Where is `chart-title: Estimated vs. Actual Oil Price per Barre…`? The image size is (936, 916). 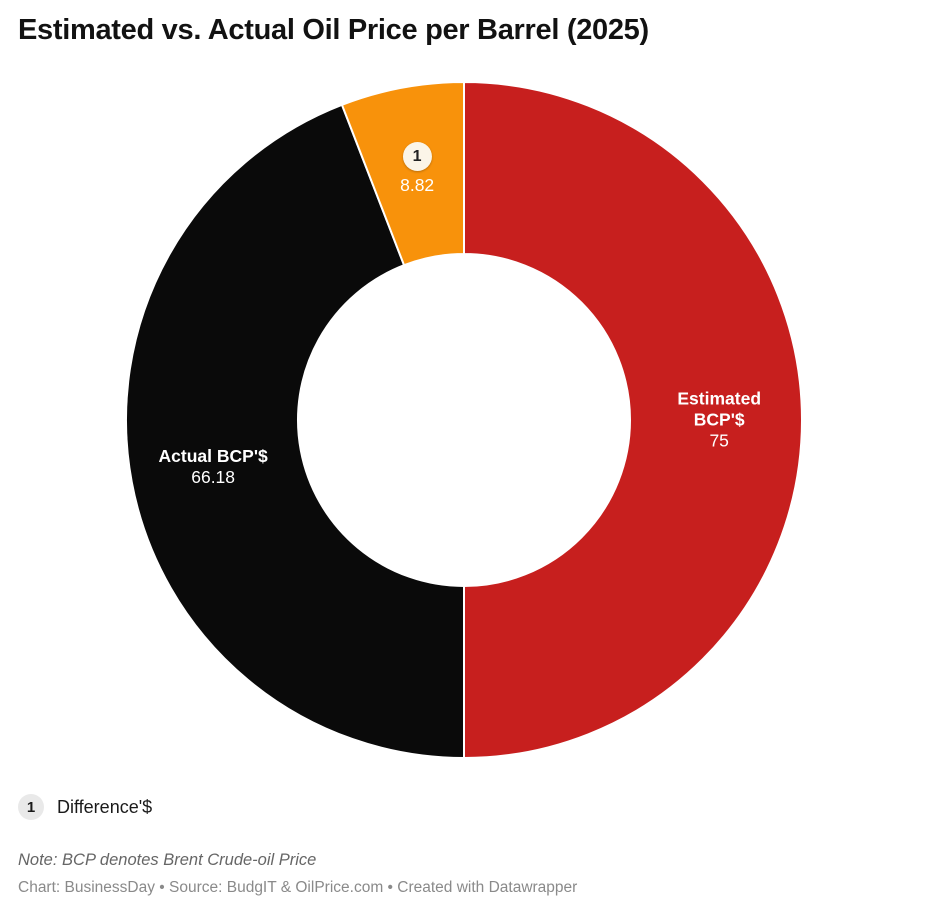 chart-title: Estimated vs. Actual Oil Price per Barre… is located at coordinates (333, 30).